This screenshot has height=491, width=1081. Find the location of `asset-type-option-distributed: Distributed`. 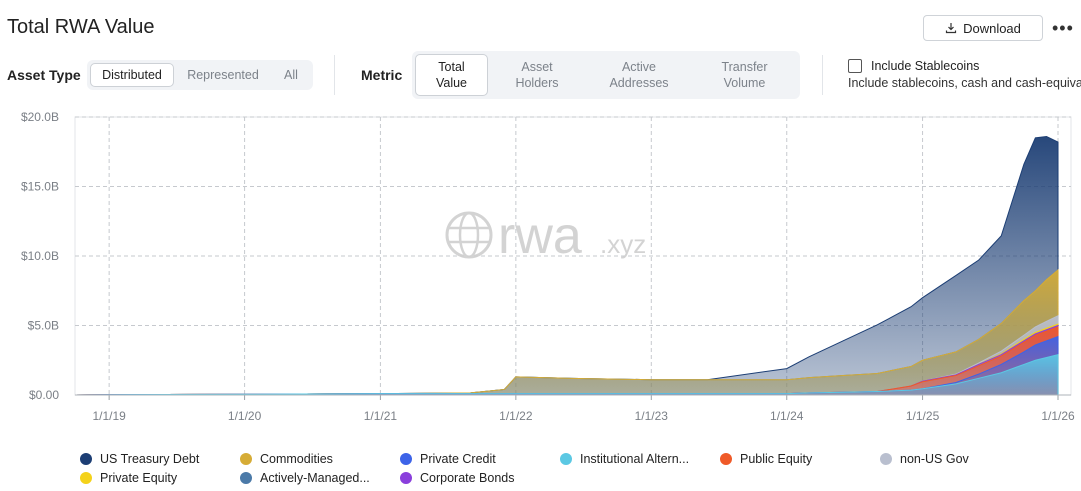

asset-type-option-distributed: Distributed is located at coordinates (132, 75).